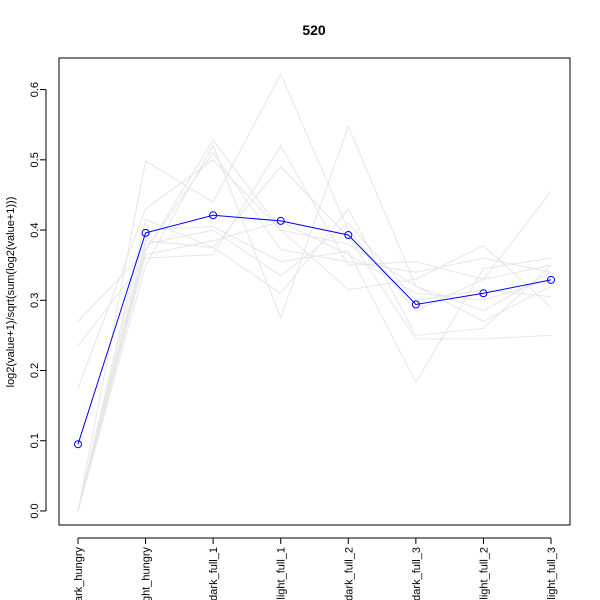  I want to click on x-tick-label: light_full_3, so click(552, 573).